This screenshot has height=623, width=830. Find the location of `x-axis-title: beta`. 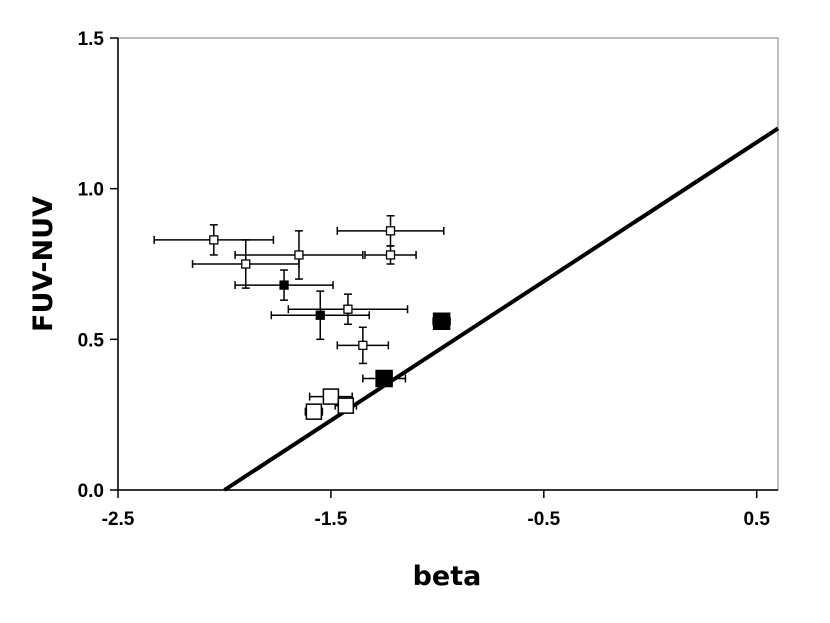

x-axis-title: beta is located at coordinates (447, 576).